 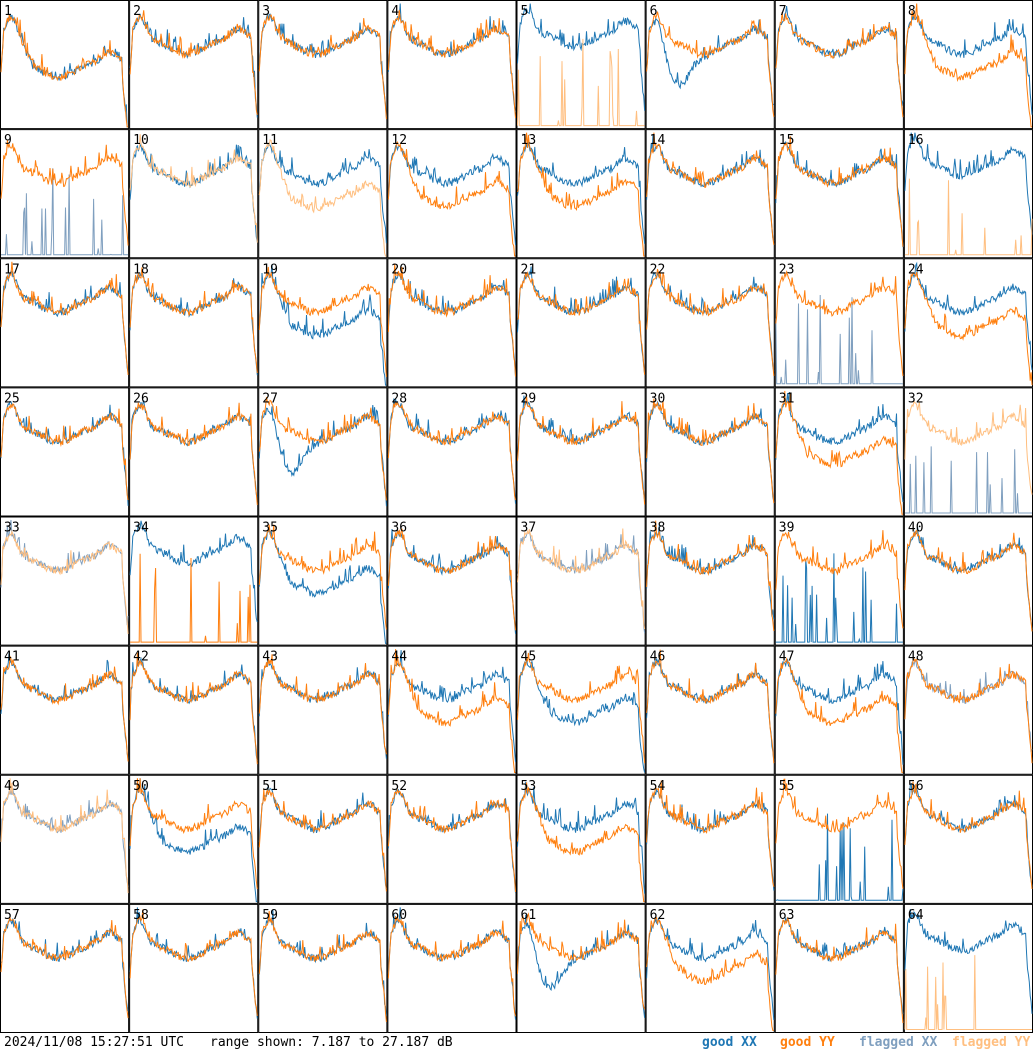 What do you see at coordinates (787, 657) in the screenshot?
I see `panel-label: 47` at bounding box center [787, 657].